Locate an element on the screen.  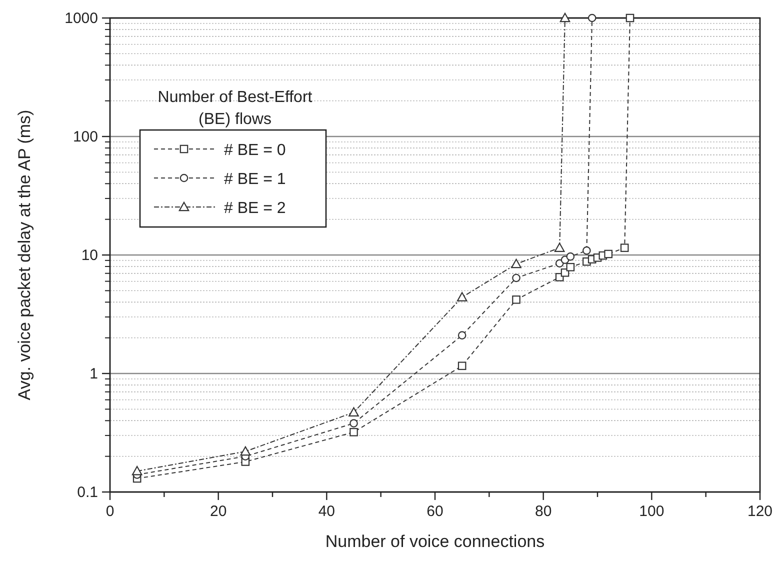
x-tick-label: 20 is located at coordinates (218, 511).